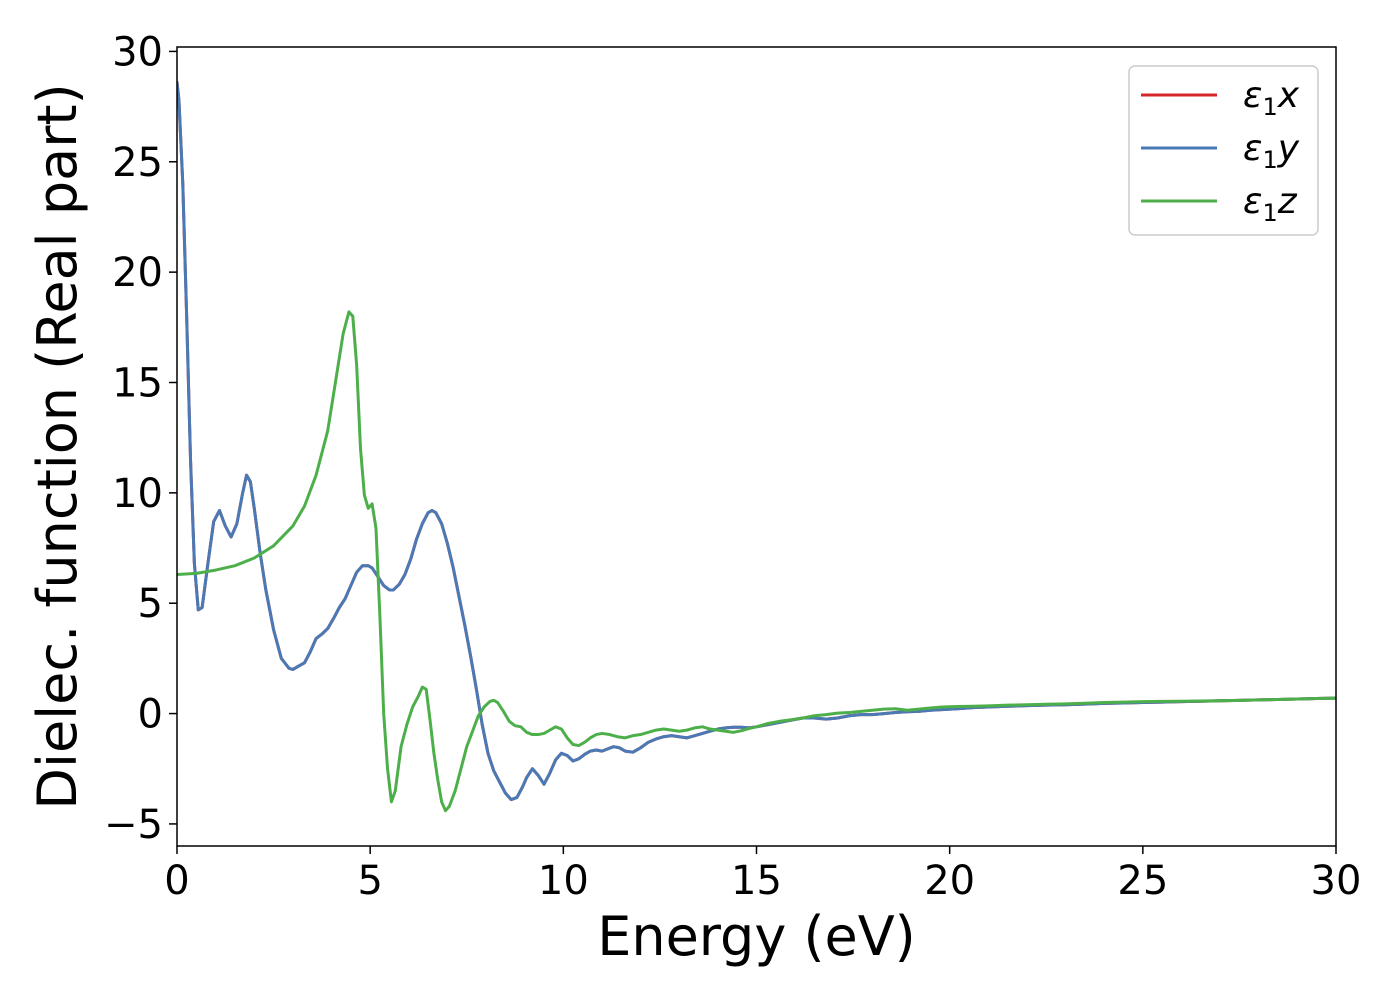  I want to click on y-tick-label: 0, so click(150, 715).